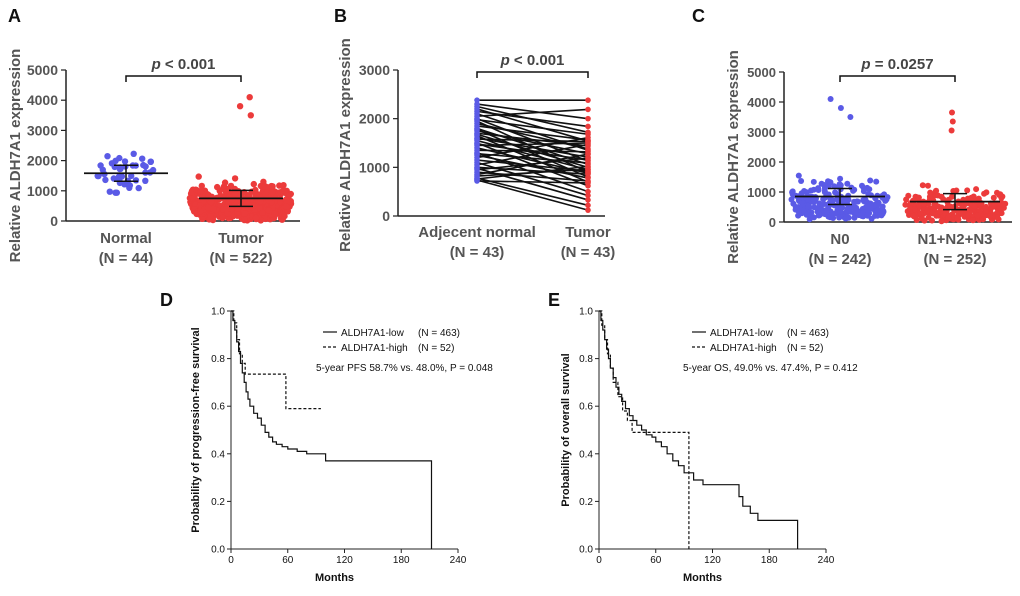  What do you see at coordinates (344, 560) in the screenshot?
I see `x-tick-label: 120` at bounding box center [344, 560].